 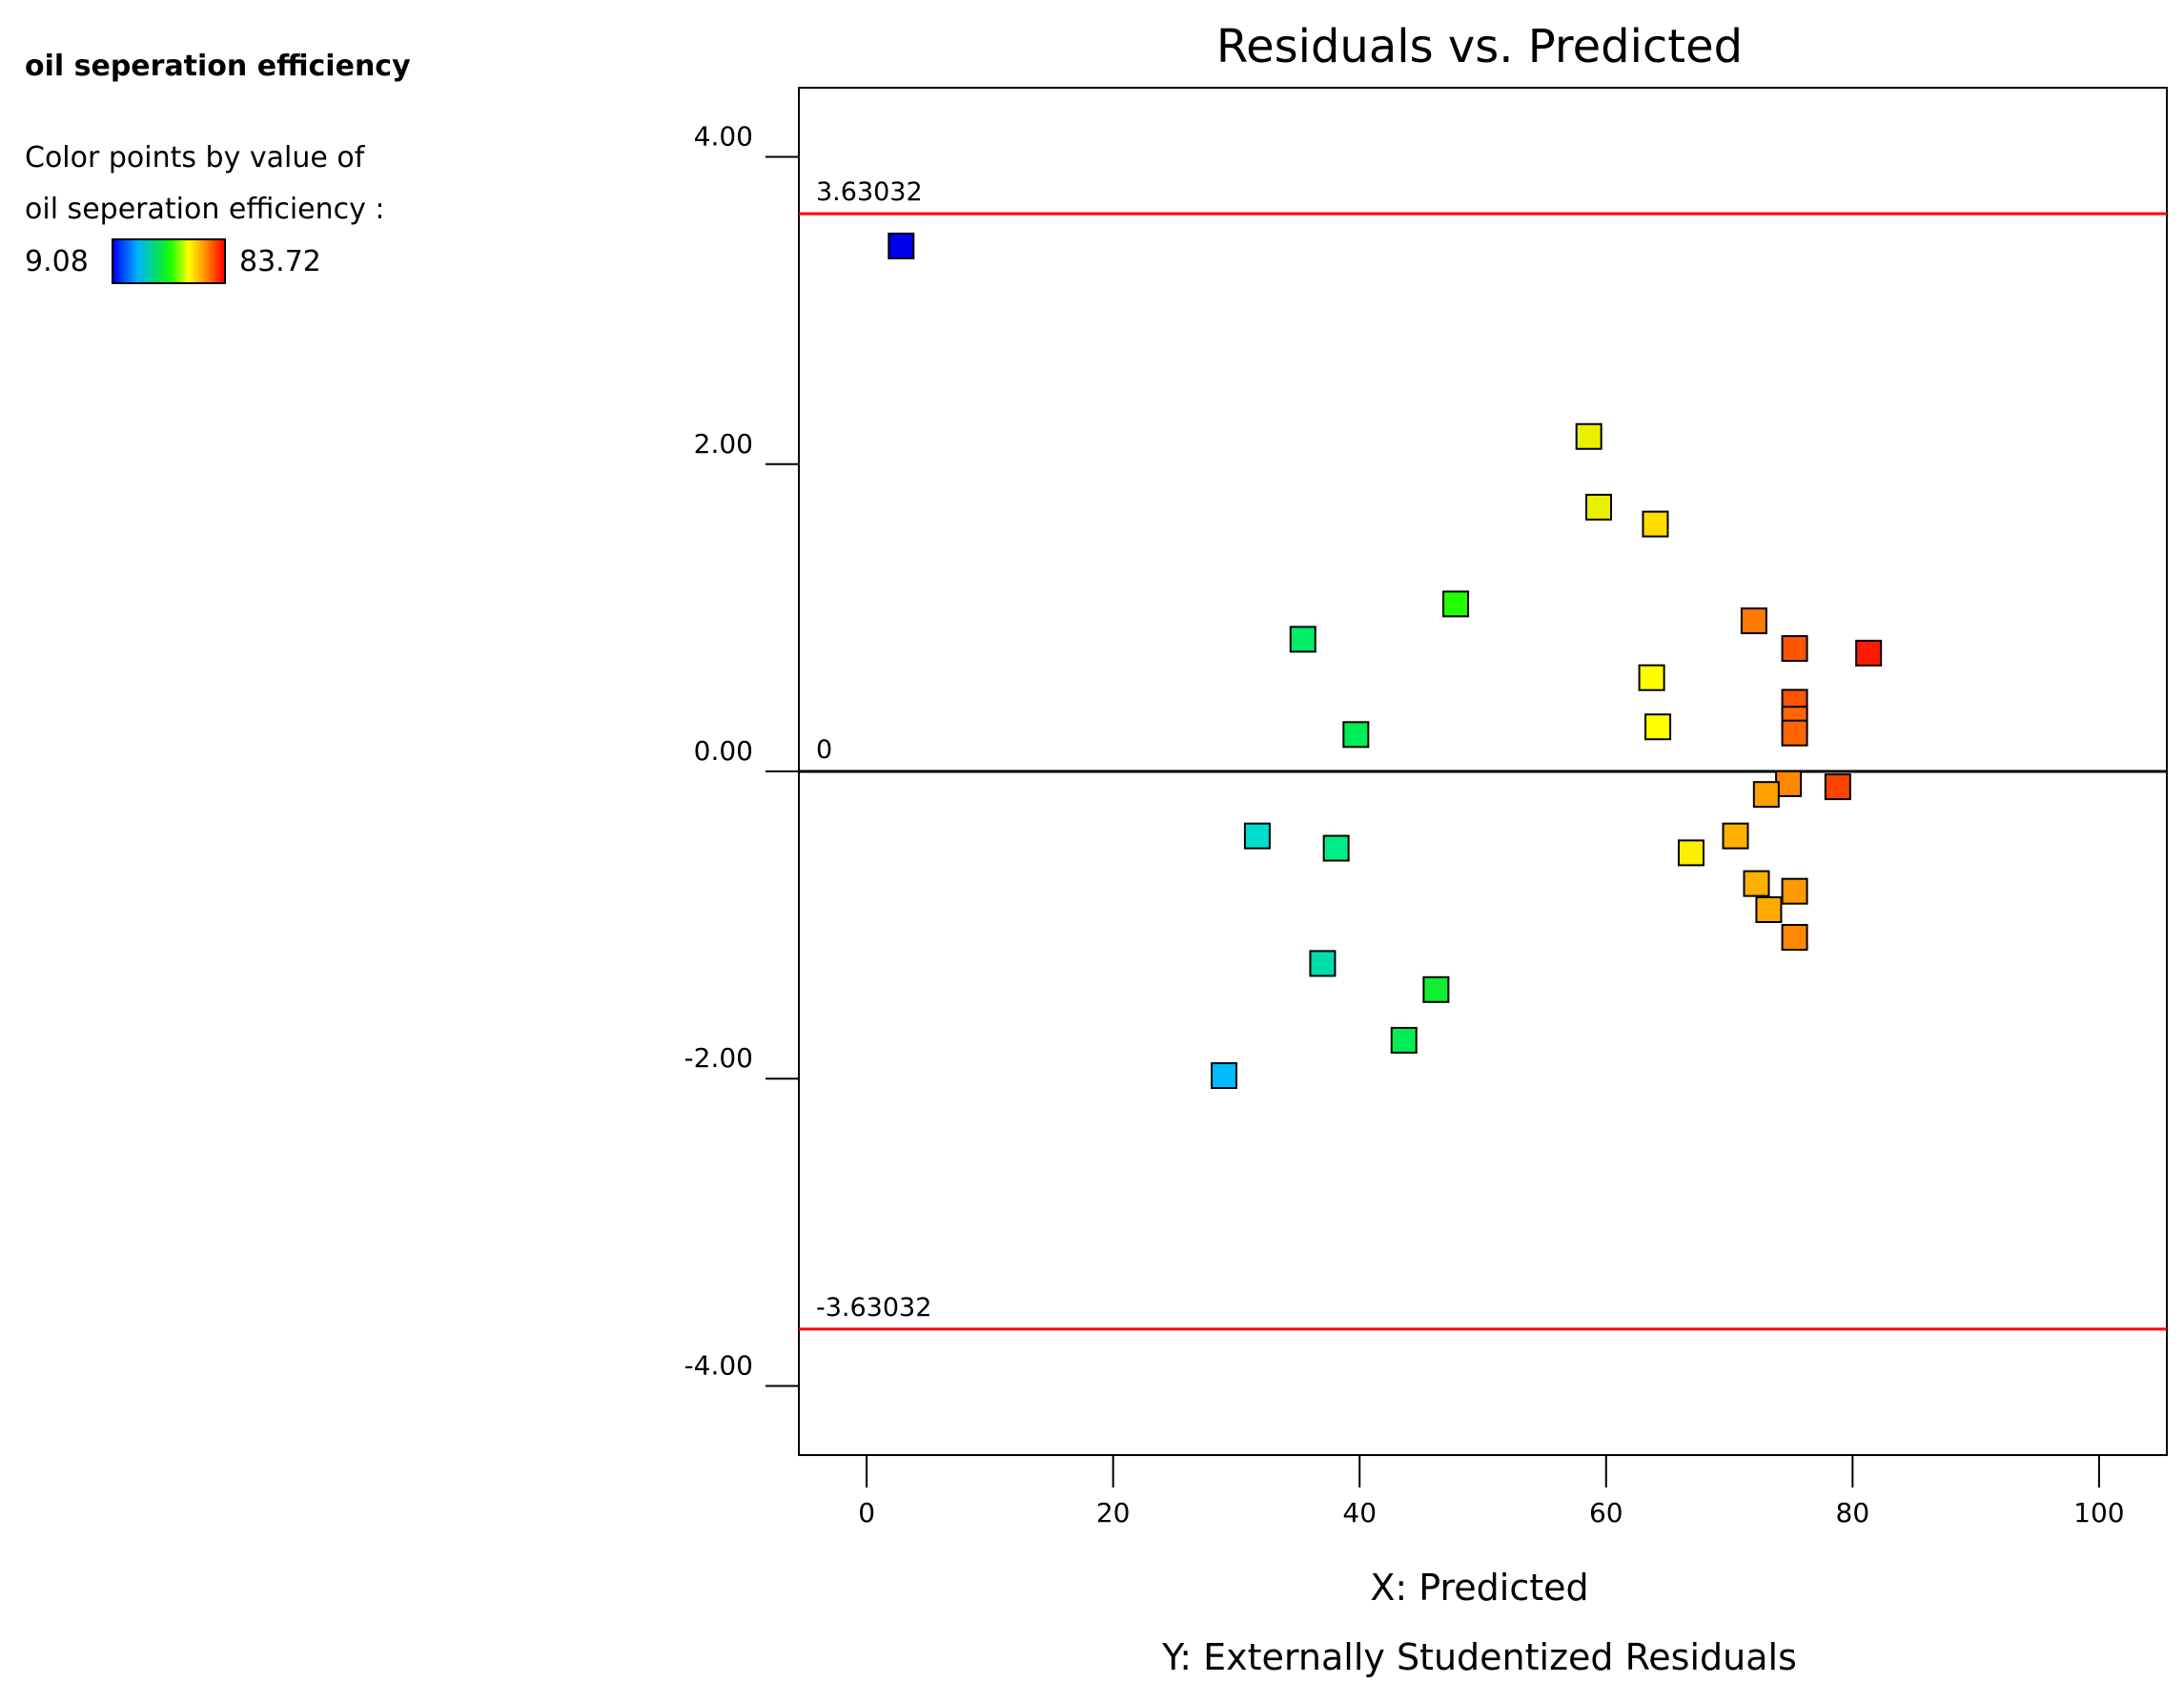 I want to click on y-tick-label: -4.00, so click(x=718, y=1365).